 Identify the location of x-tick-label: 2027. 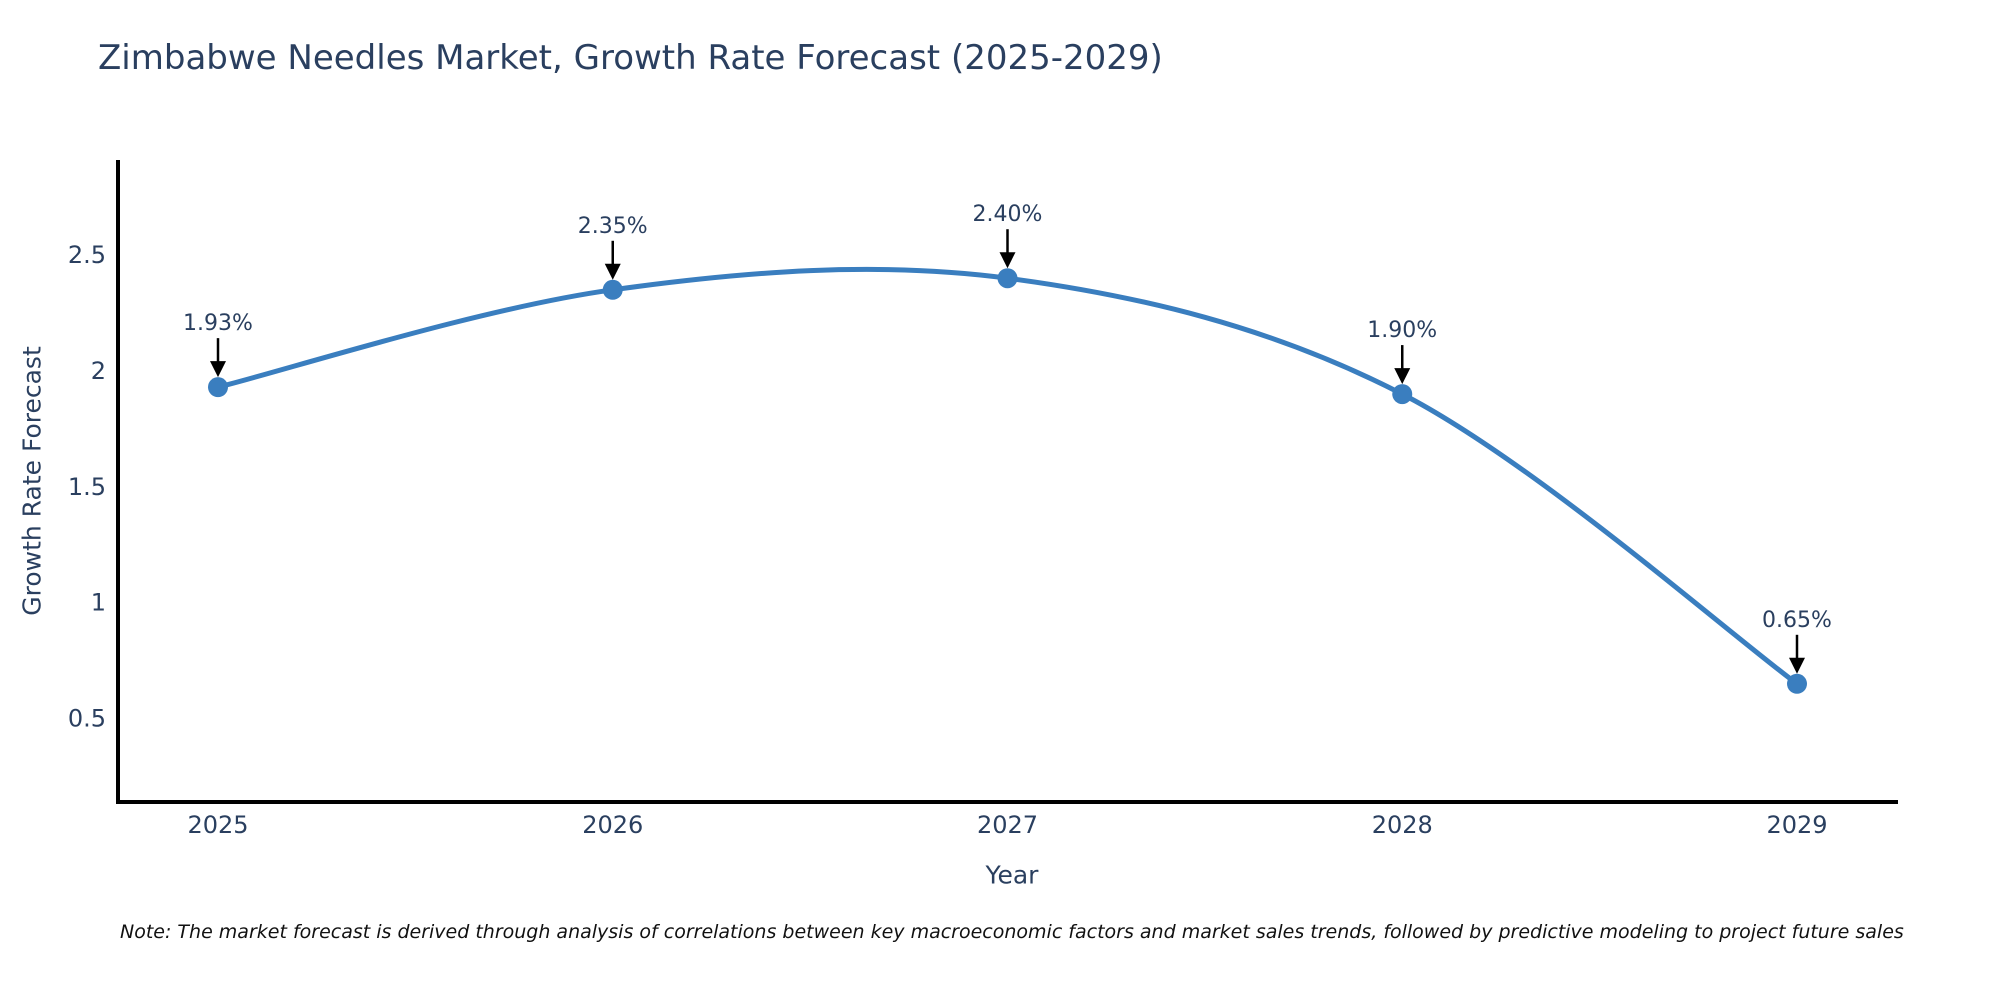
(1007, 825).